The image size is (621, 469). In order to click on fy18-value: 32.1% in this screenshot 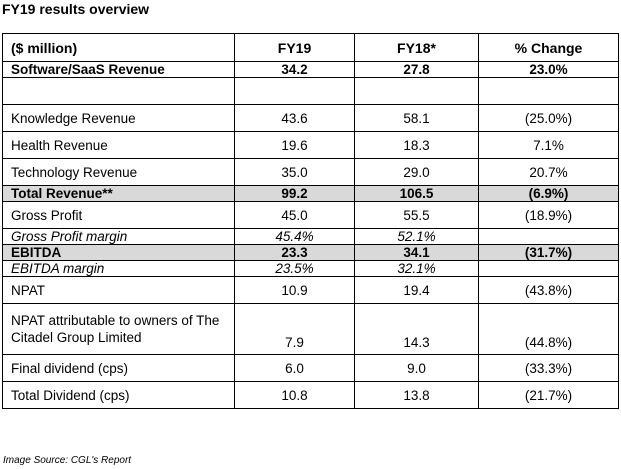, I will do `click(416, 268)`.